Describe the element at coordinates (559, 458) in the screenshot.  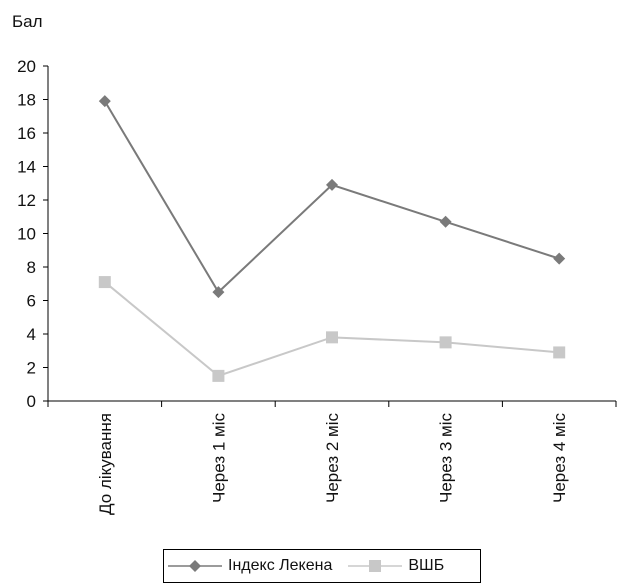
I see `x-category-label: Через 4 міс` at that location.